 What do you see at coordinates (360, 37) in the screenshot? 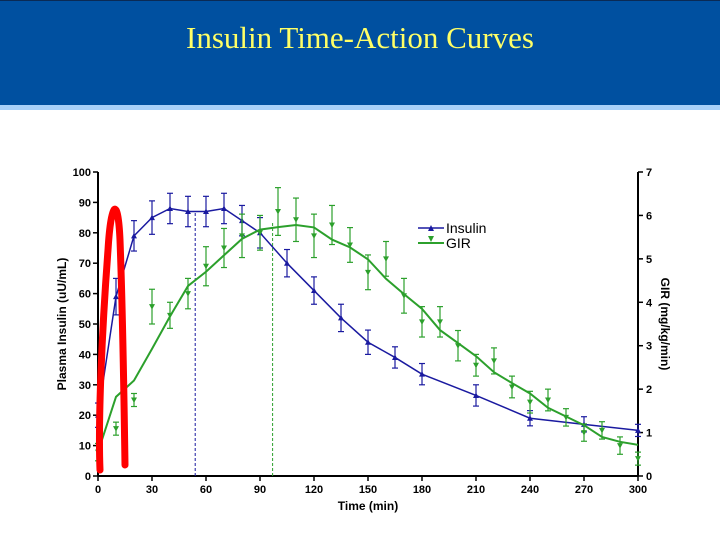
I see `slide-title: Insulin Time-Action Curves` at bounding box center [360, 37].